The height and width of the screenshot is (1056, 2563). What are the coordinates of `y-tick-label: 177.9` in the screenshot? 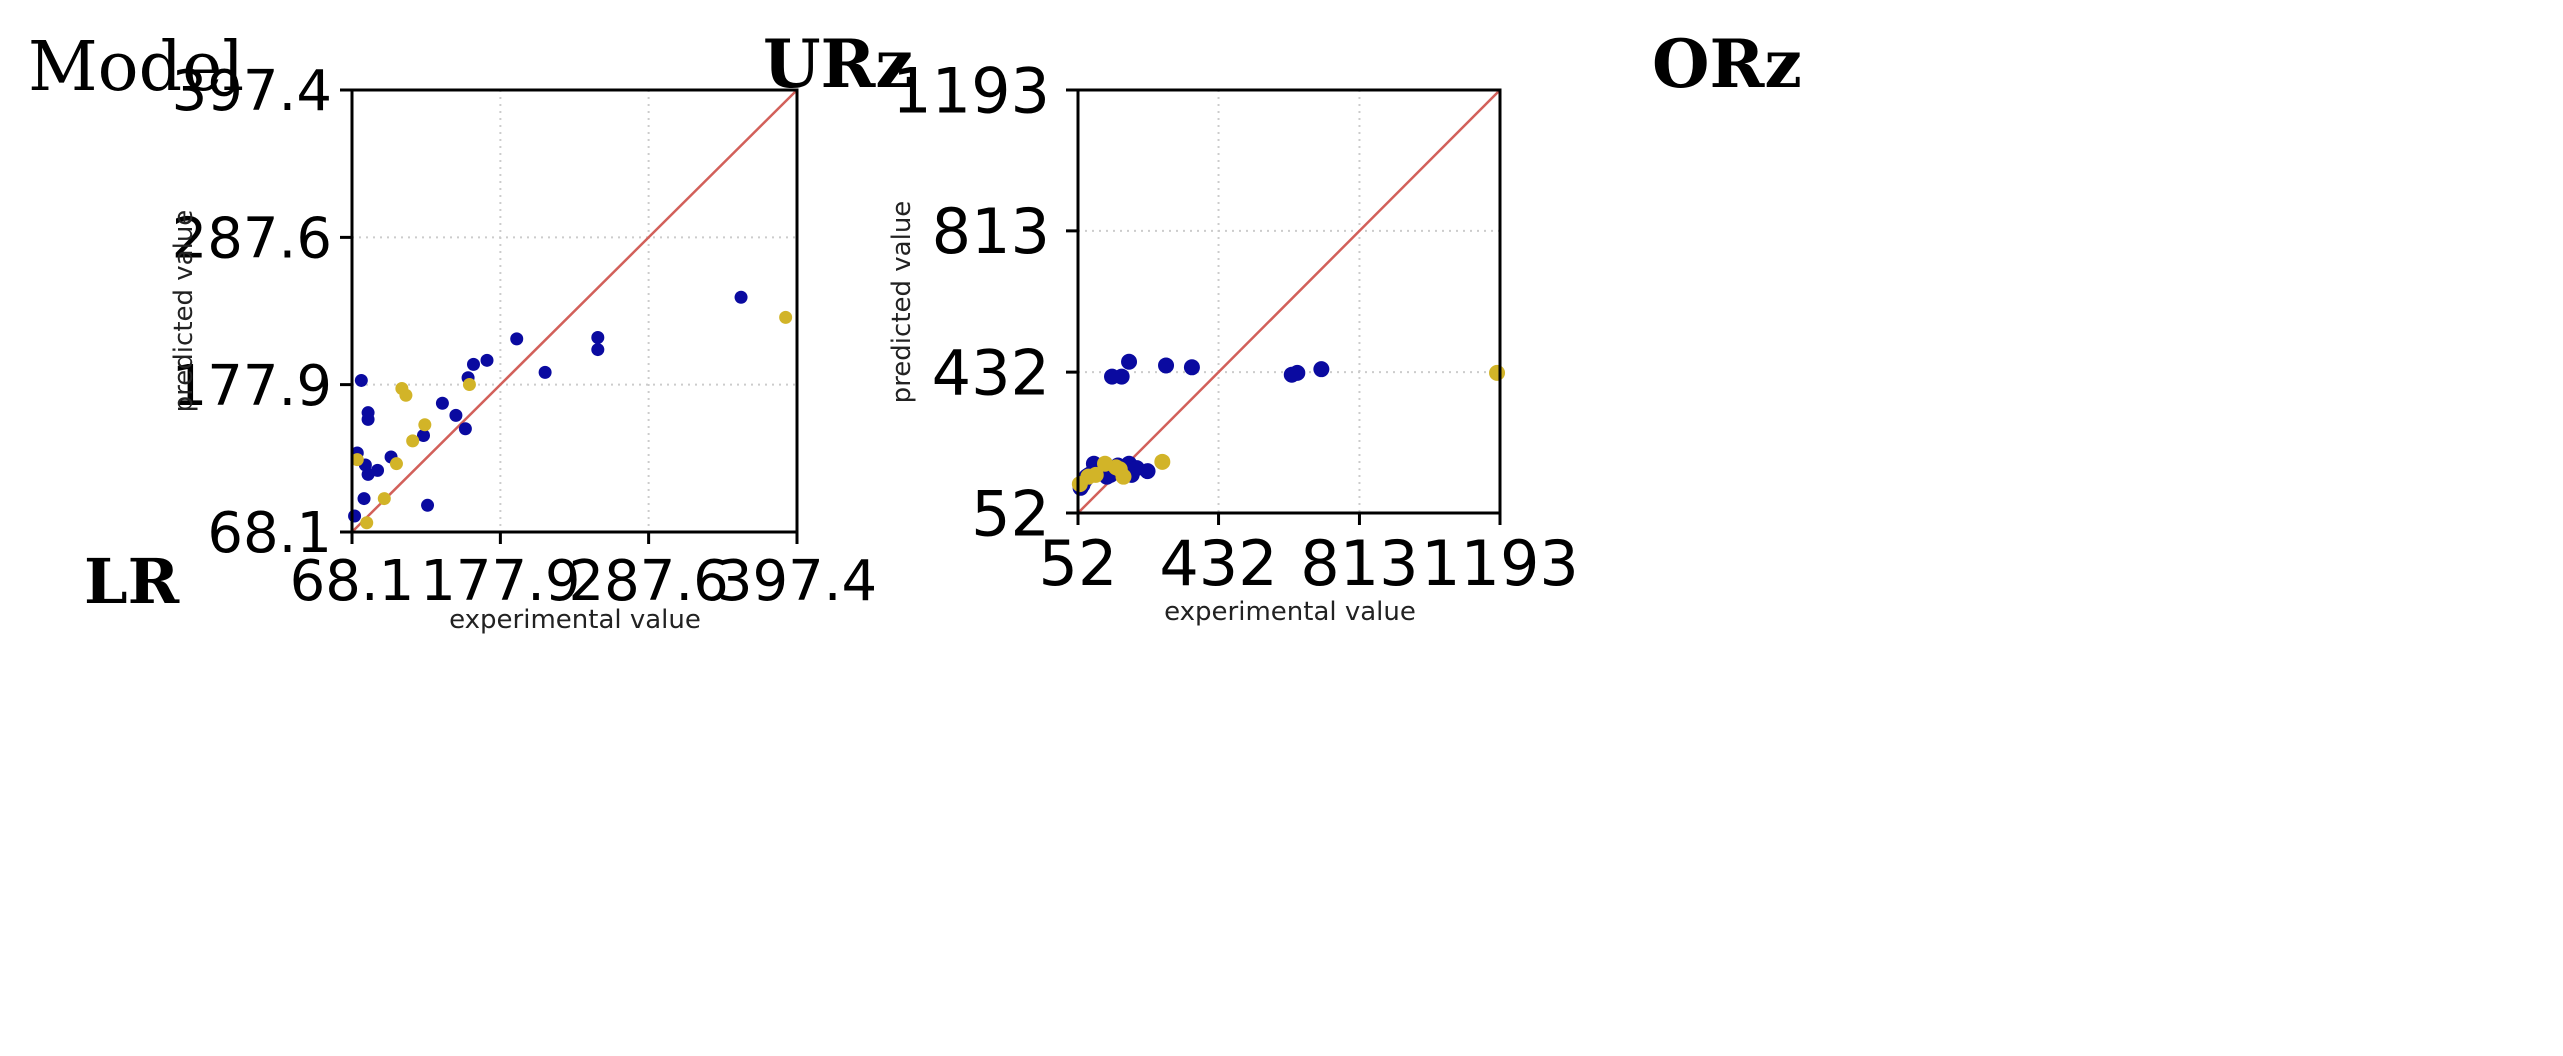 It's located at (252, 386).